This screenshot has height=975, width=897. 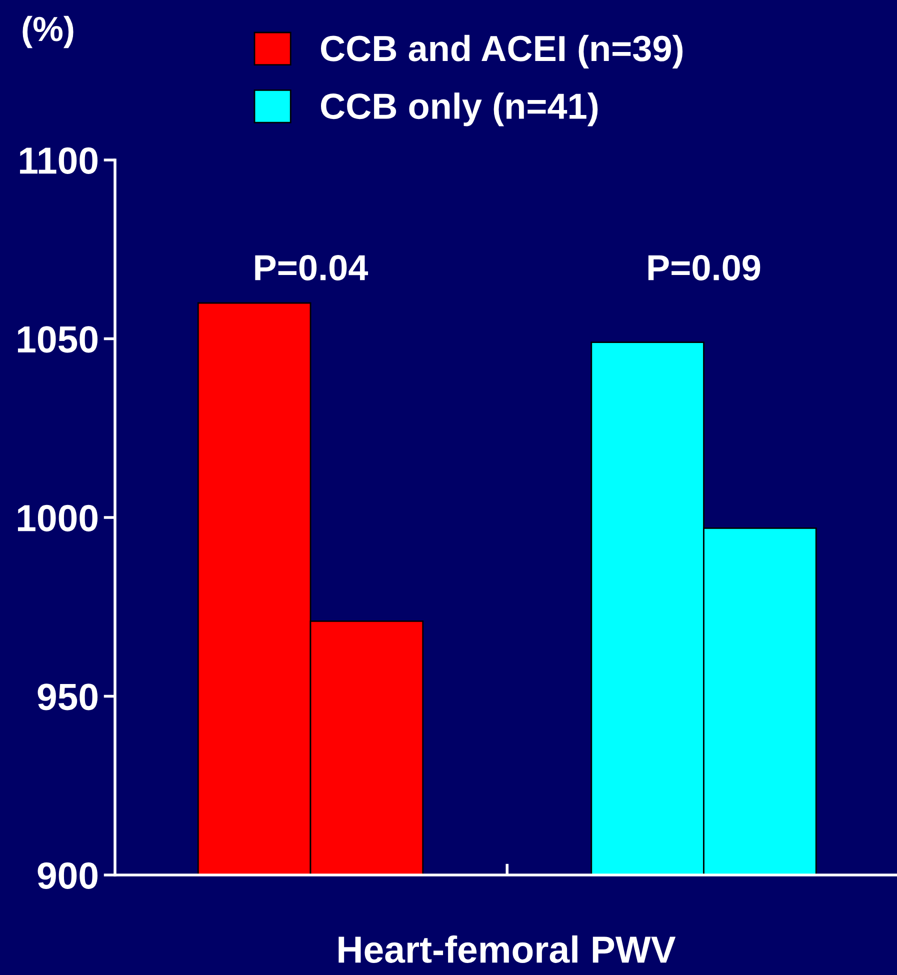 What do you see at coordinates (58, 339) in the screenshot?
I see `y-tick-label: 1050` at bounding box center [58, 339].